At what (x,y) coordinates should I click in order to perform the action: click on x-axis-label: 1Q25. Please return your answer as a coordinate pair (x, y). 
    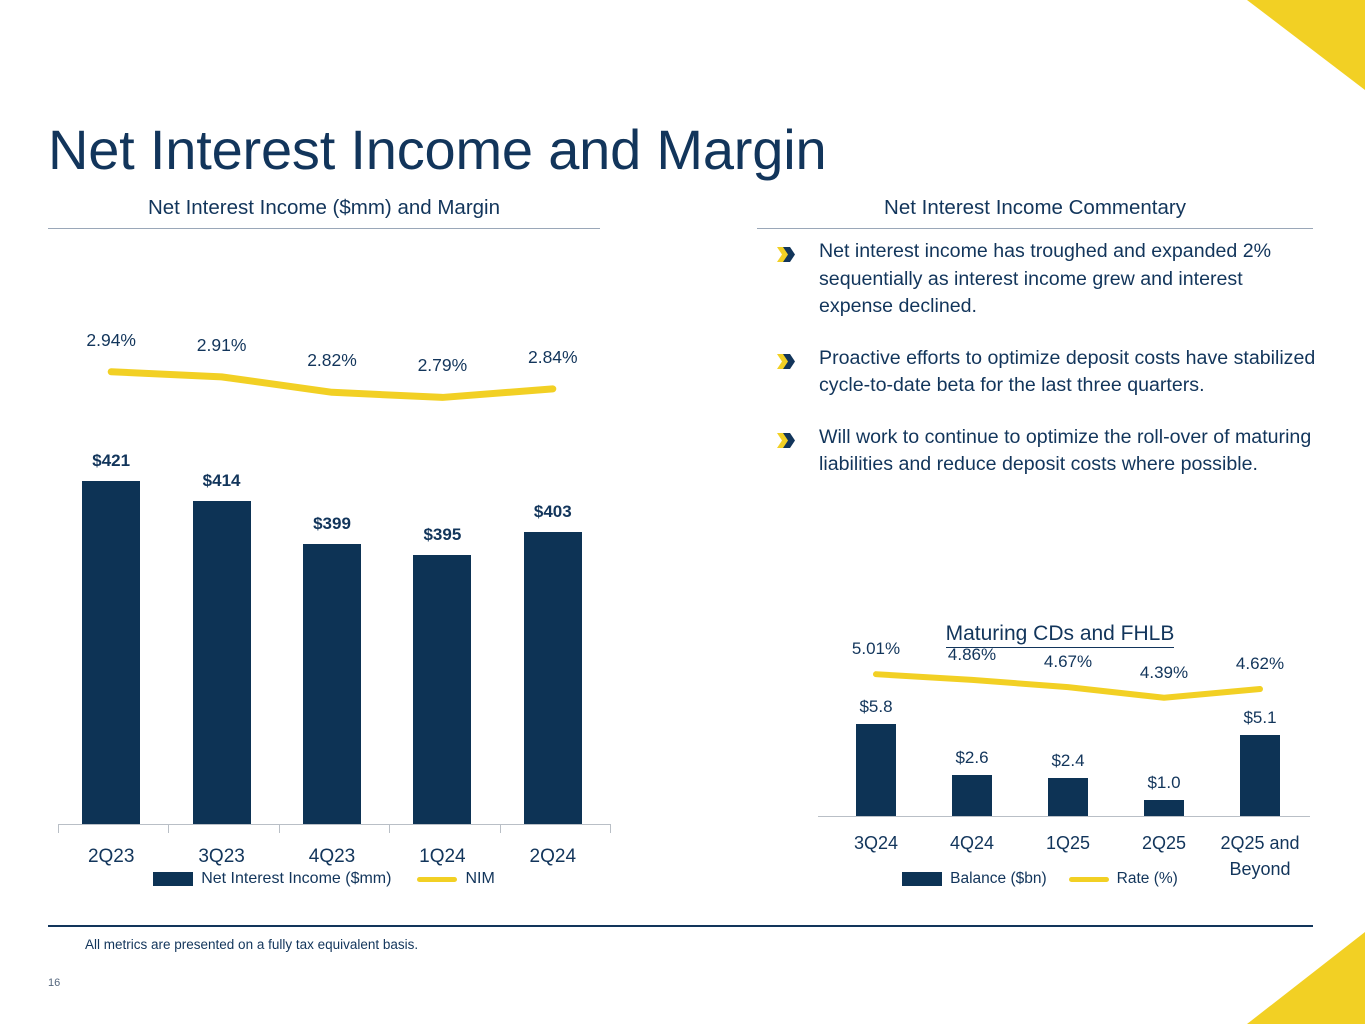
    Looking at the image, I should click on (1068, 843).